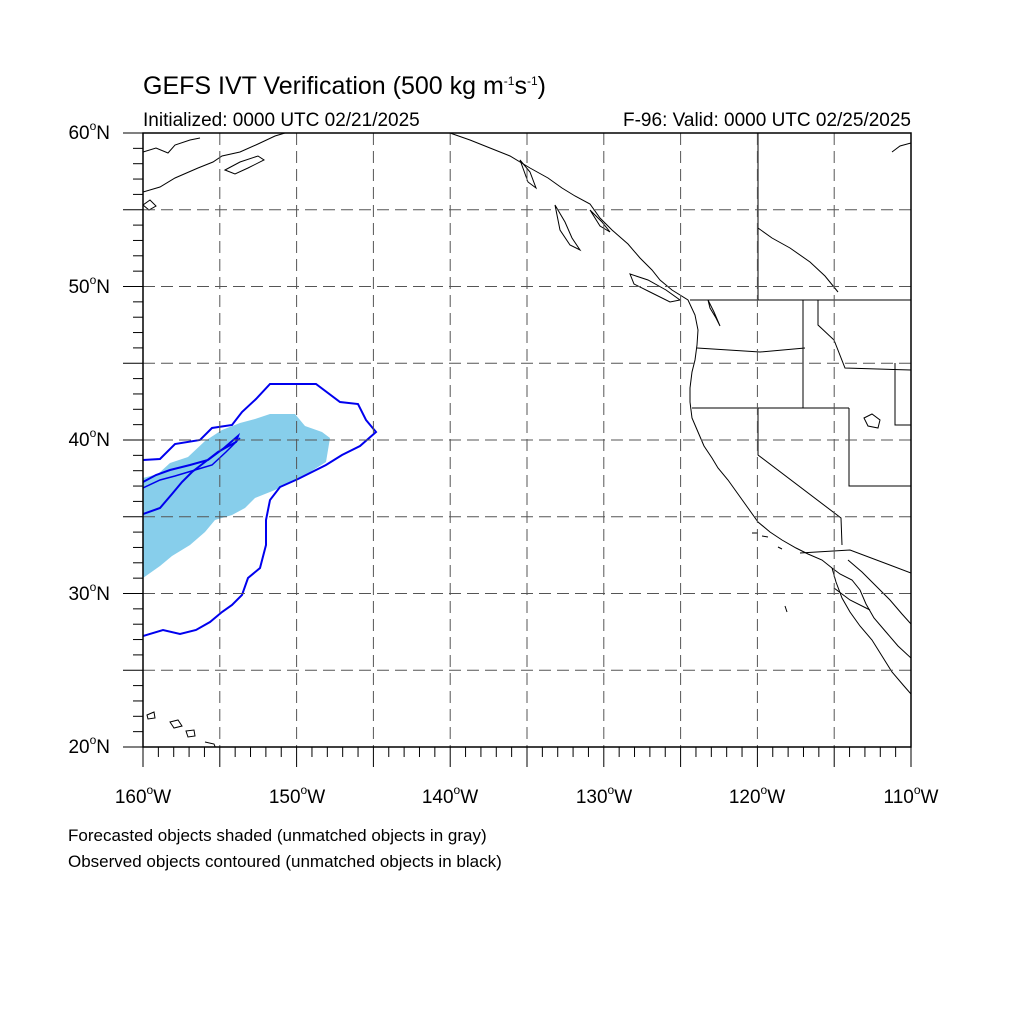 The width and height of the screenshot is (1024, 1024). Describe the element at coordinates (89, 285) in the screenshot. I see `lat-label-50n: 50oN` at that location.